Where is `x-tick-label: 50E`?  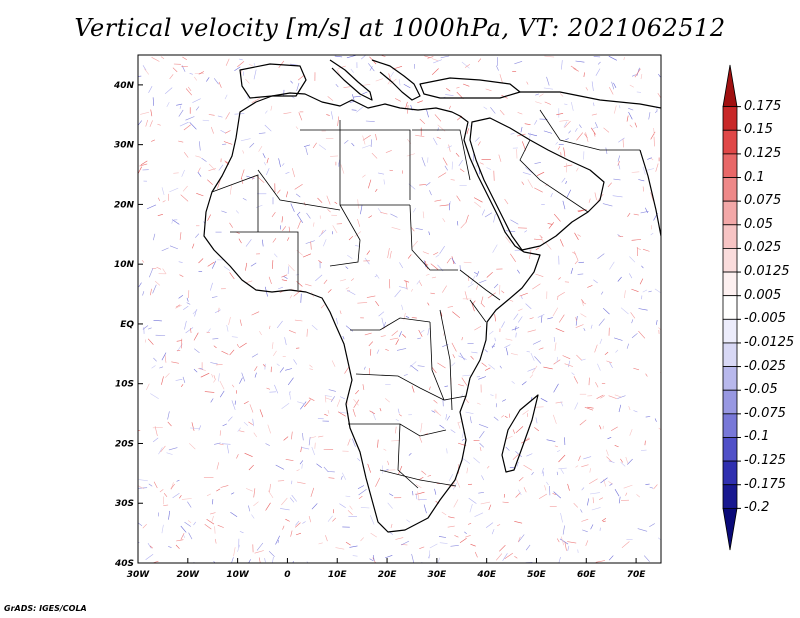 x-tick-label: 50E is located at coordinates (537, 575).